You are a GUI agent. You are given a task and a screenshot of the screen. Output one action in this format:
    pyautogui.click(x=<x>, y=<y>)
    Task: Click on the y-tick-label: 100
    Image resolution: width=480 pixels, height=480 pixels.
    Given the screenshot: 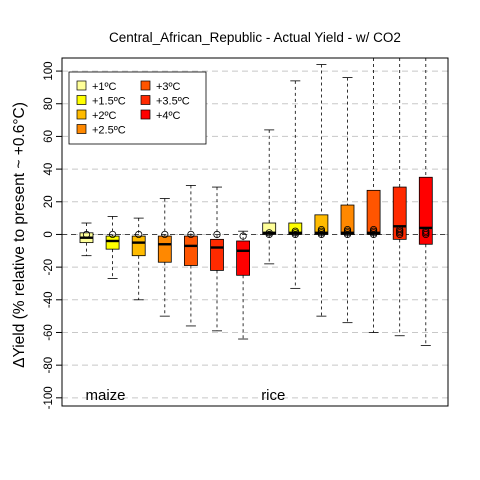 What is the action you would take?
    pyautogui.click(x=49, y=70)
    